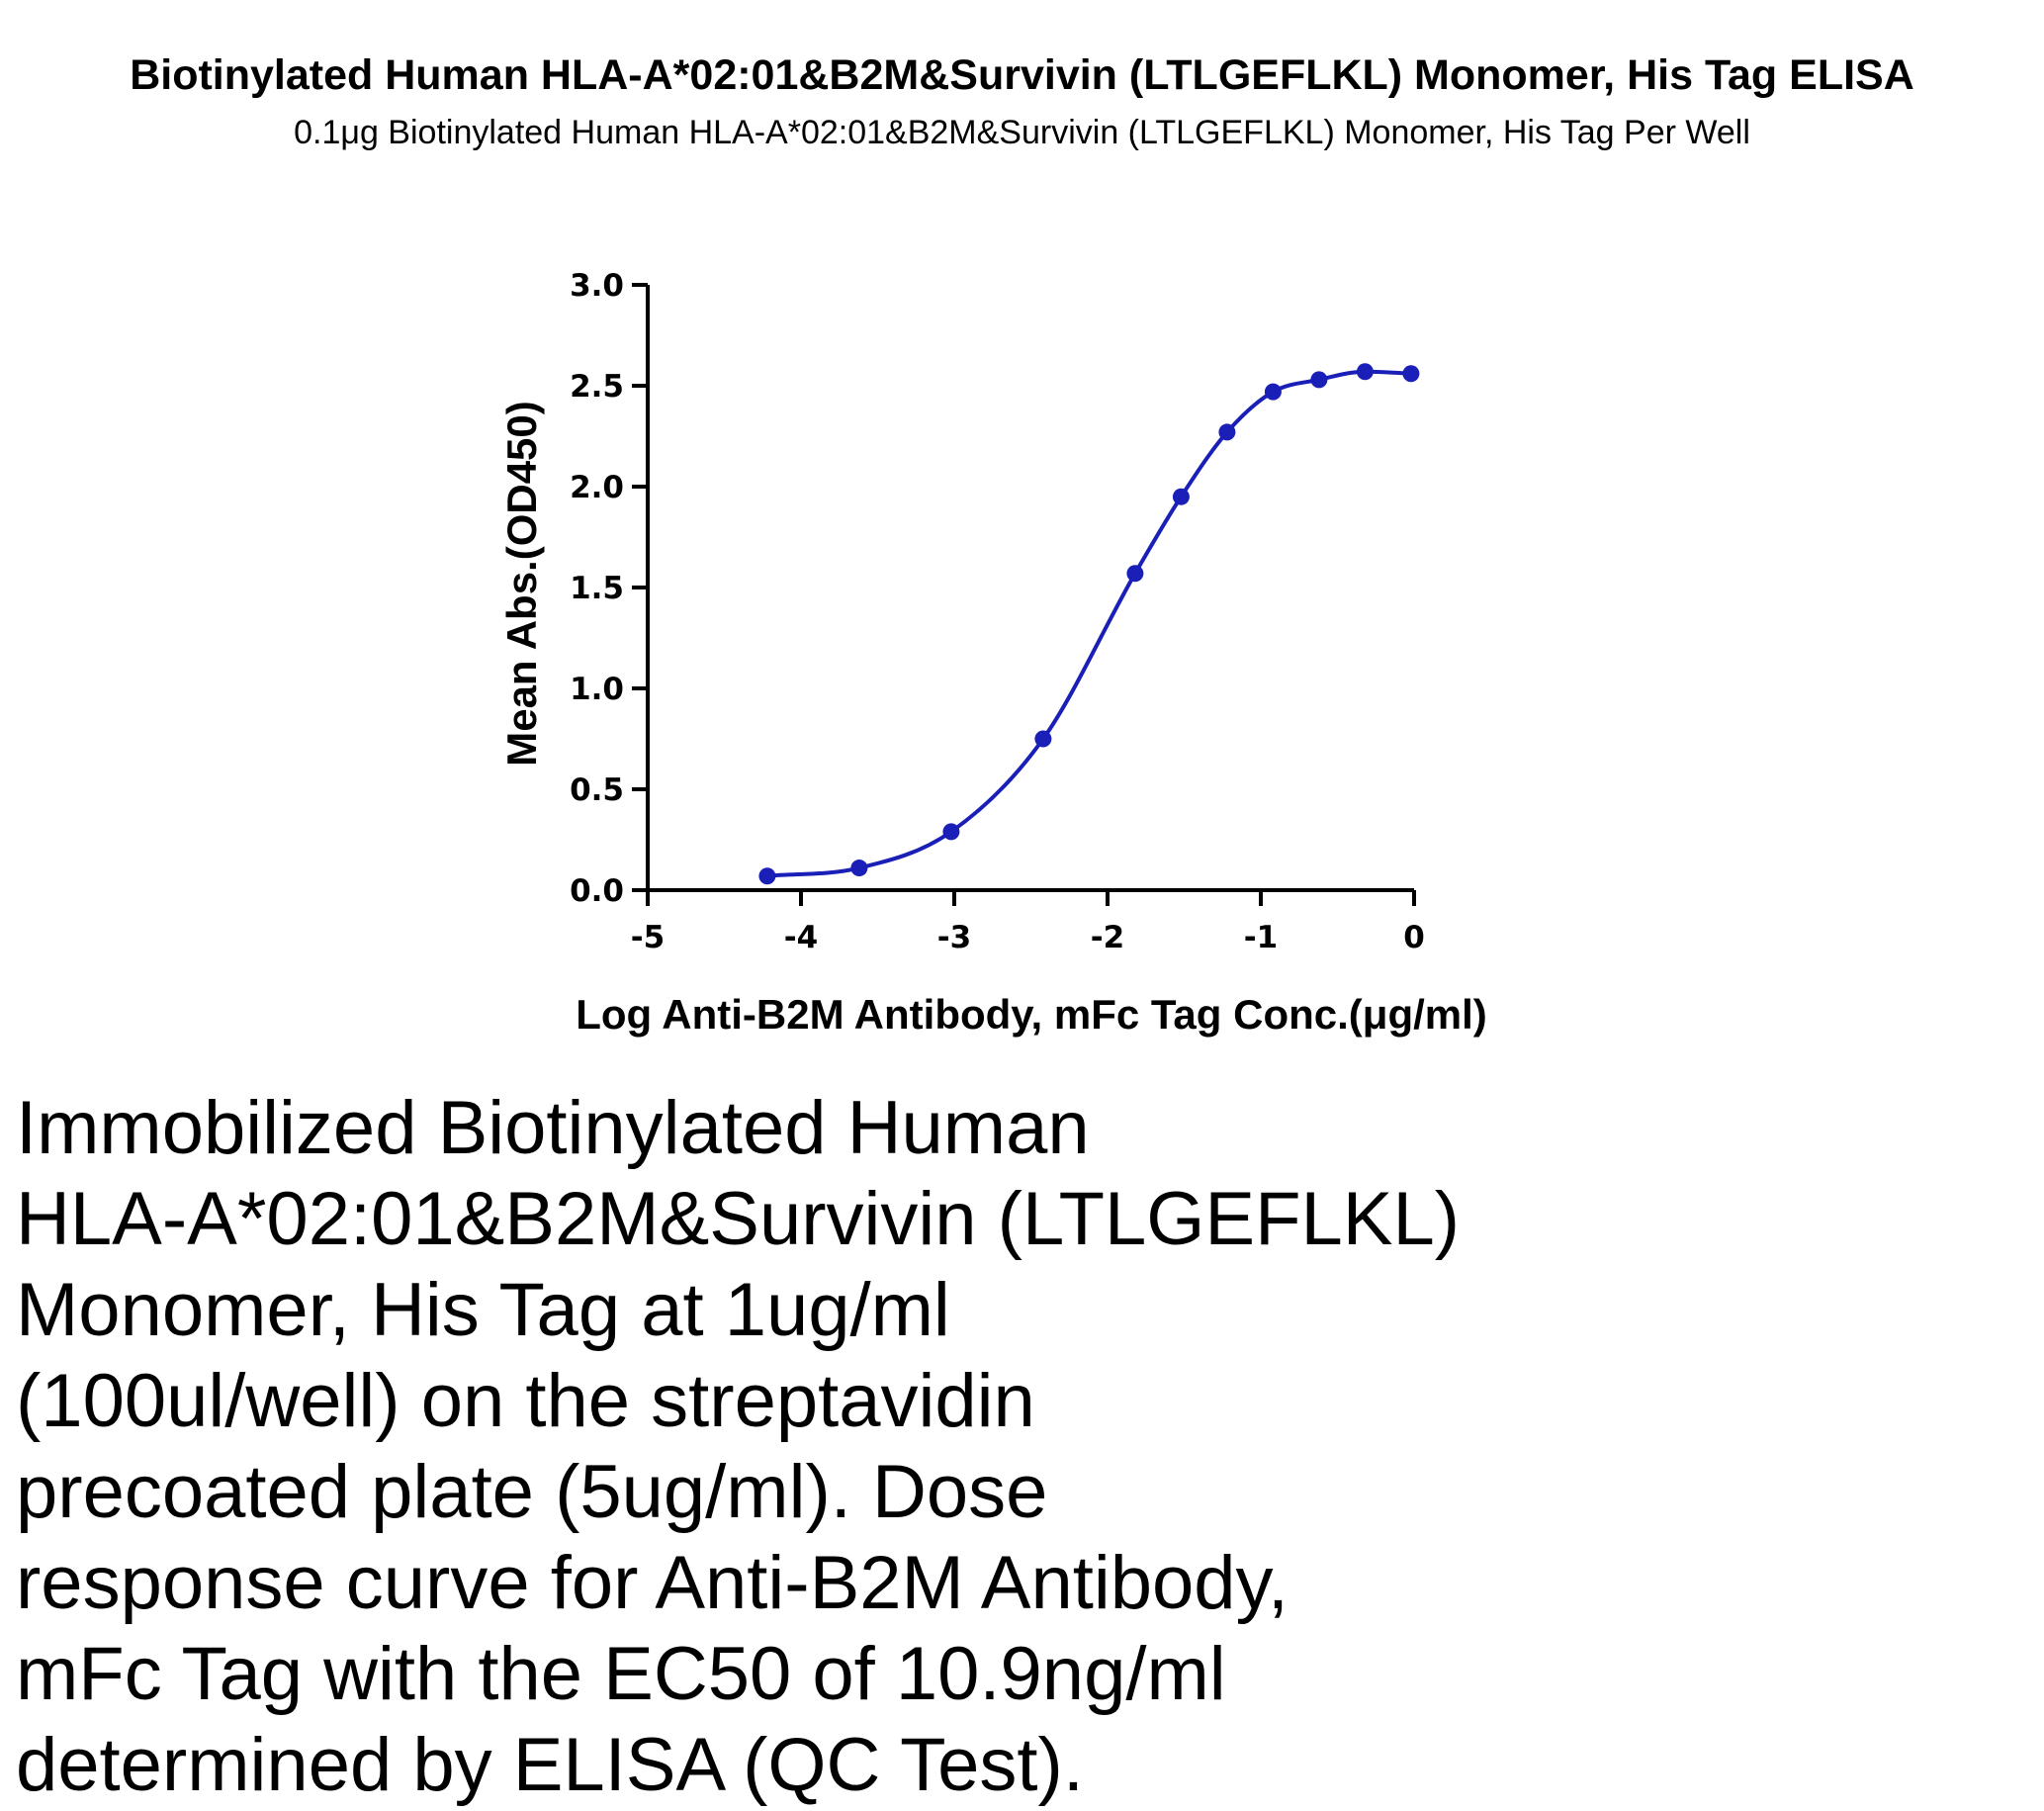 The width and height of the screenshot is (2044, 1811). I want to click on y-tick-label: 2.0, so click(597, 487).